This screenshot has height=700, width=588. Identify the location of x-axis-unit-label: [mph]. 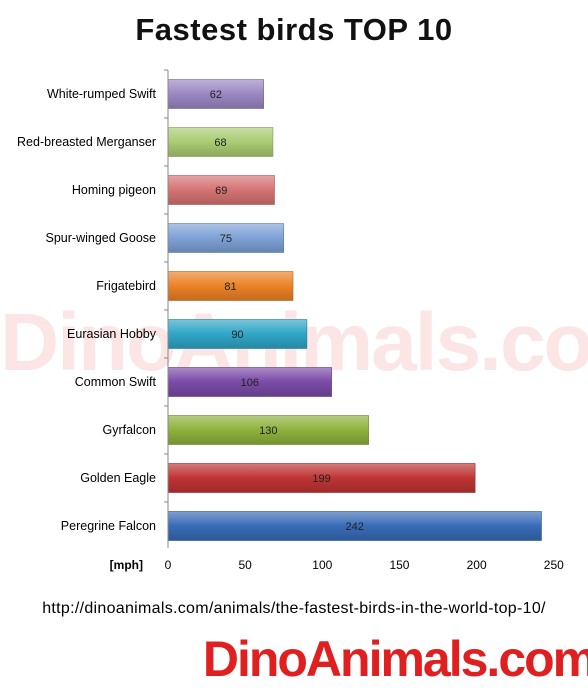
(126, 565).